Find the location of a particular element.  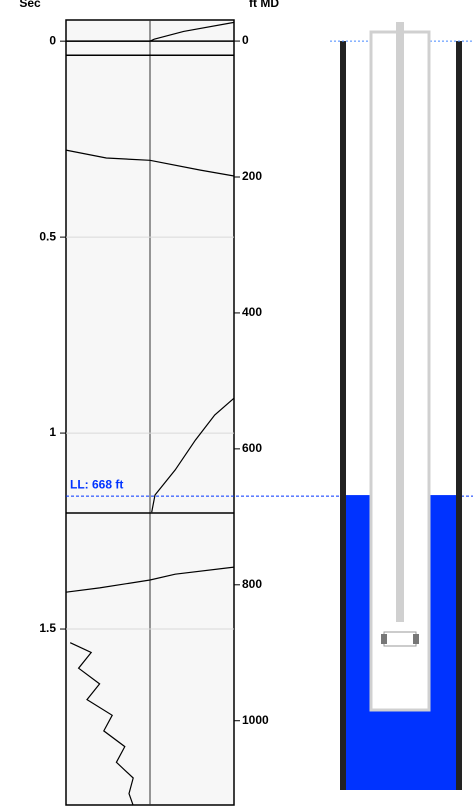

y-axis-title: Sec is located at coordinates (30, 5).